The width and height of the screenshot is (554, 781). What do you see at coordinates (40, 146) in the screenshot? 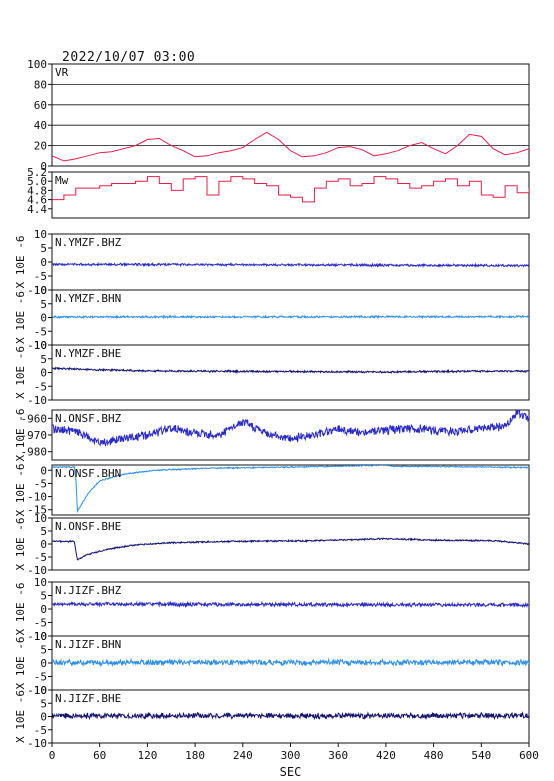
I see `y-tick-label: 20` at bounding box center [40, 146].